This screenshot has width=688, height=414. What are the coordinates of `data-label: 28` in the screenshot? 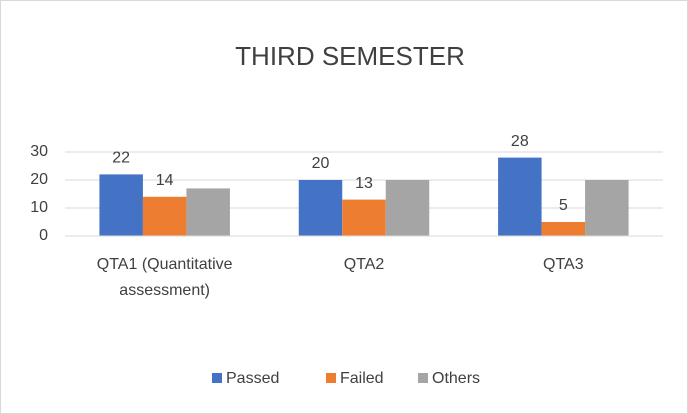 It's located at (520, 141).